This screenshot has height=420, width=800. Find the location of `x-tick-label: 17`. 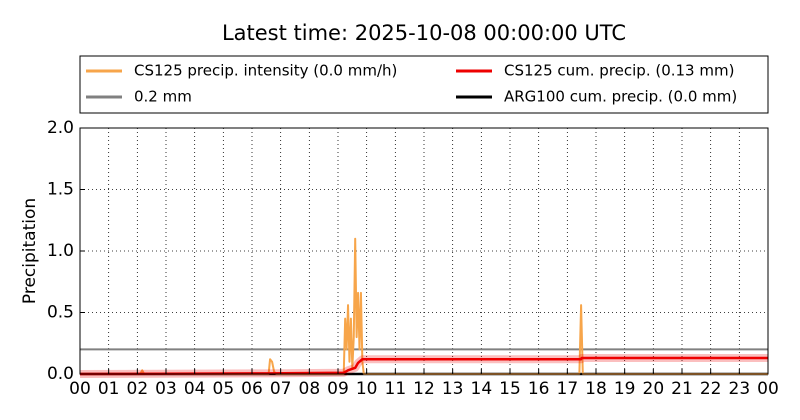

x-tick-label: 17 is located at coordinates (568, 389).